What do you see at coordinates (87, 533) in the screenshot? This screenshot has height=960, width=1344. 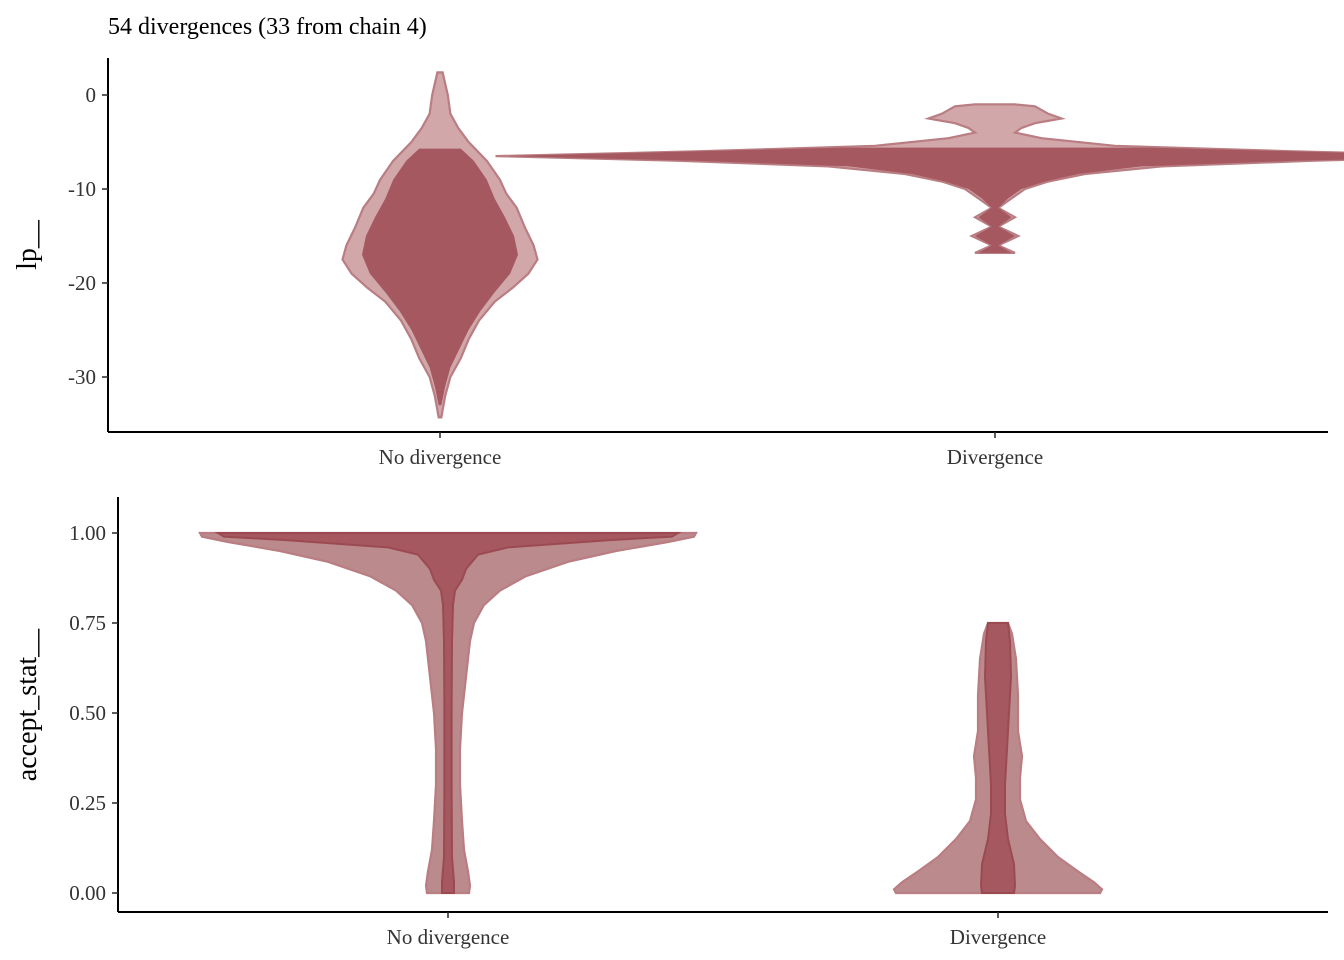 I see `y-tick-label: 1.00` at bounding box center [87, 533].